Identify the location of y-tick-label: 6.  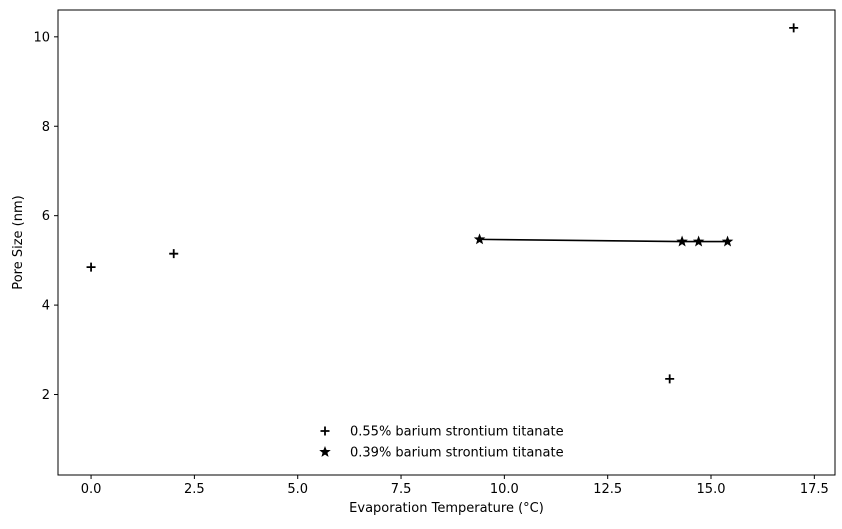
(46, 216).